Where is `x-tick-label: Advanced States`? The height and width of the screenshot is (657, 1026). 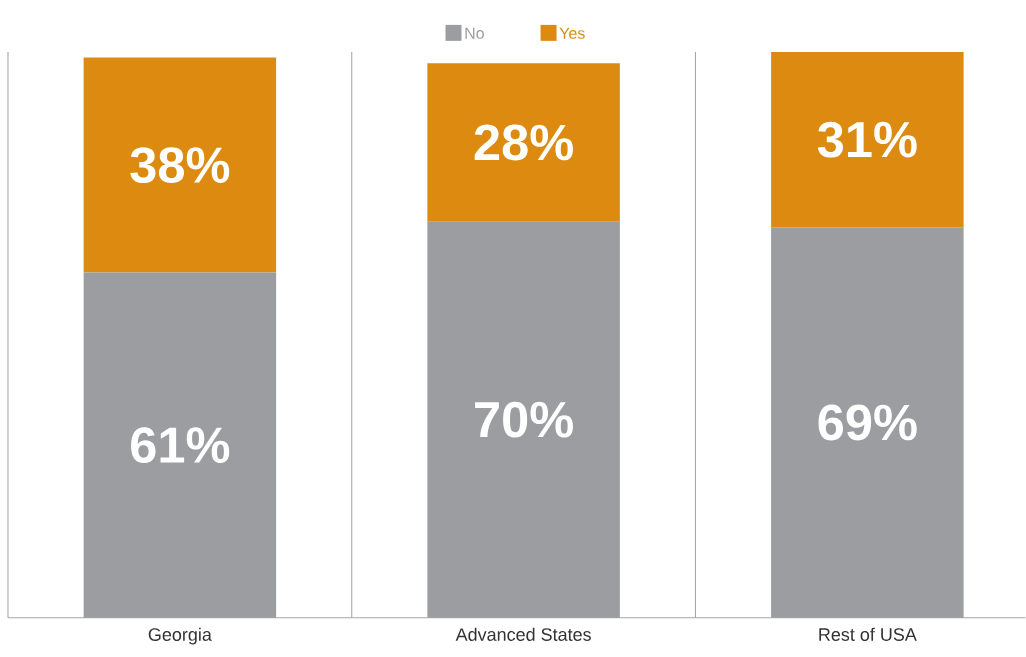
x-tick-label: Advanced States is located at coordinates (523, 634).